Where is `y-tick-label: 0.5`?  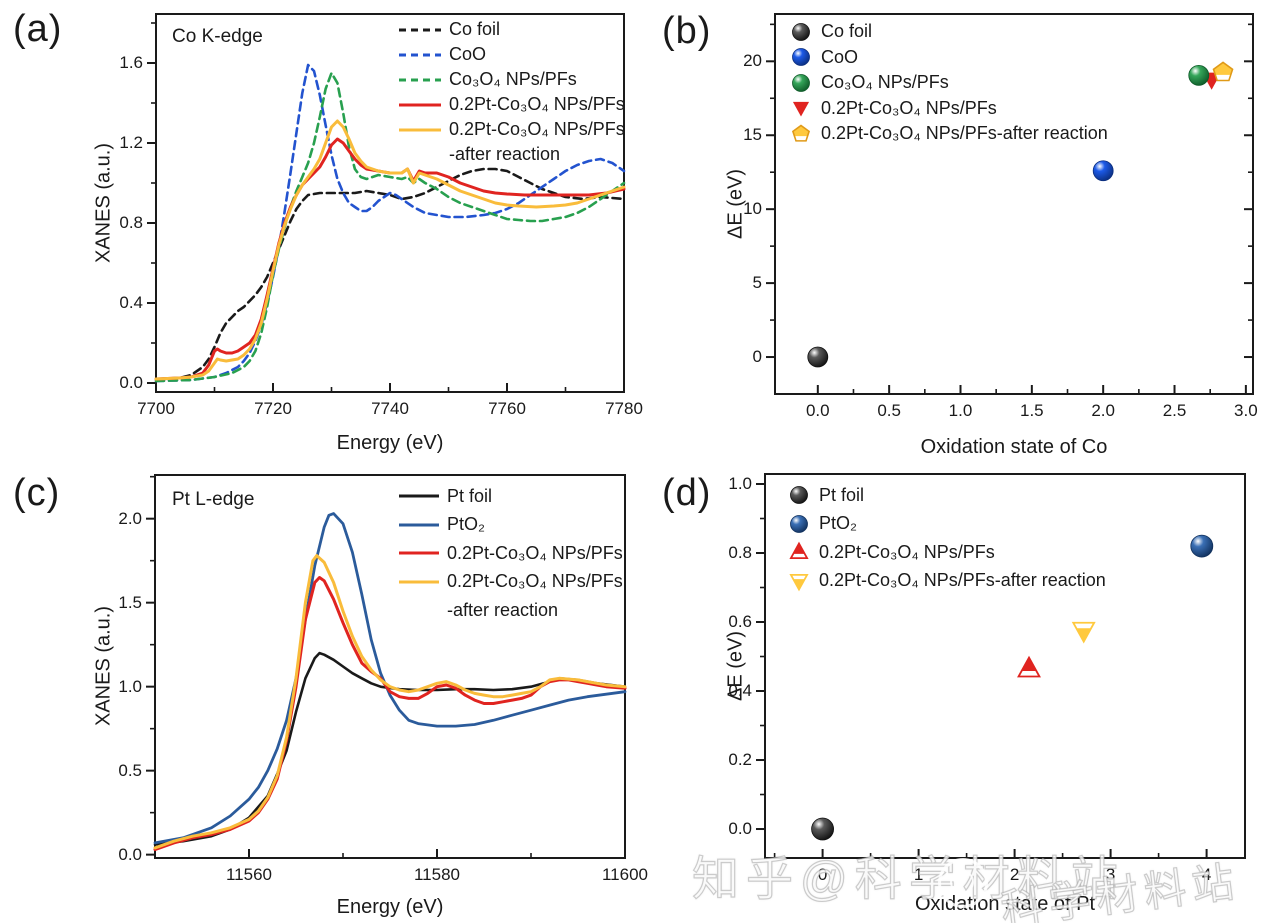 y-tick-label: 0.5 is located at coordinates (130, 770).